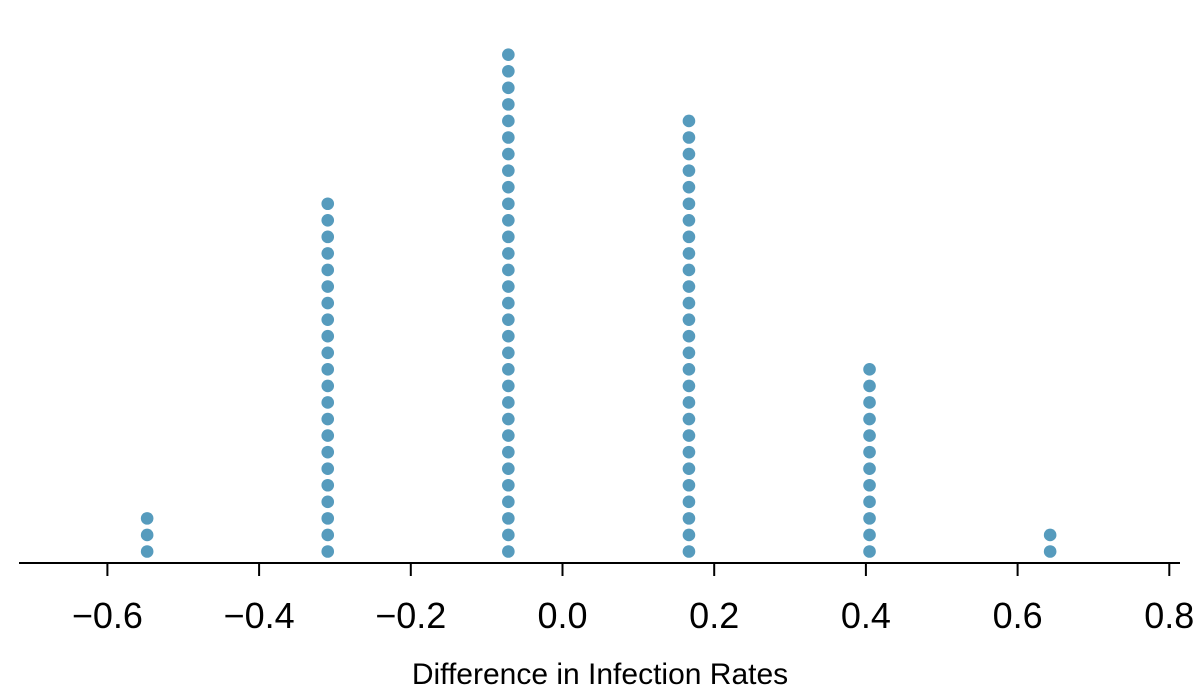  I want to click on x-tick-label: 0.2, so click(714, 615).